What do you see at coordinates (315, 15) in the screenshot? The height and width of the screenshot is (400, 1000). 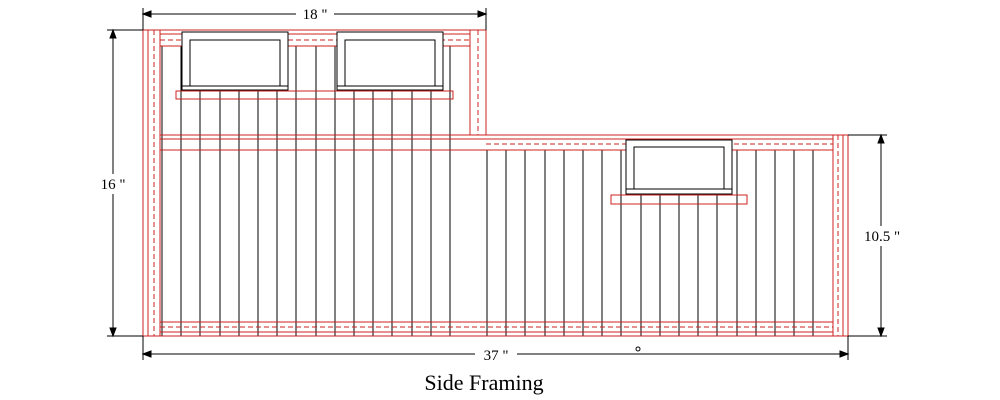 I see `dim-label-top-width: 18 "` at bounding box center [315, 15].